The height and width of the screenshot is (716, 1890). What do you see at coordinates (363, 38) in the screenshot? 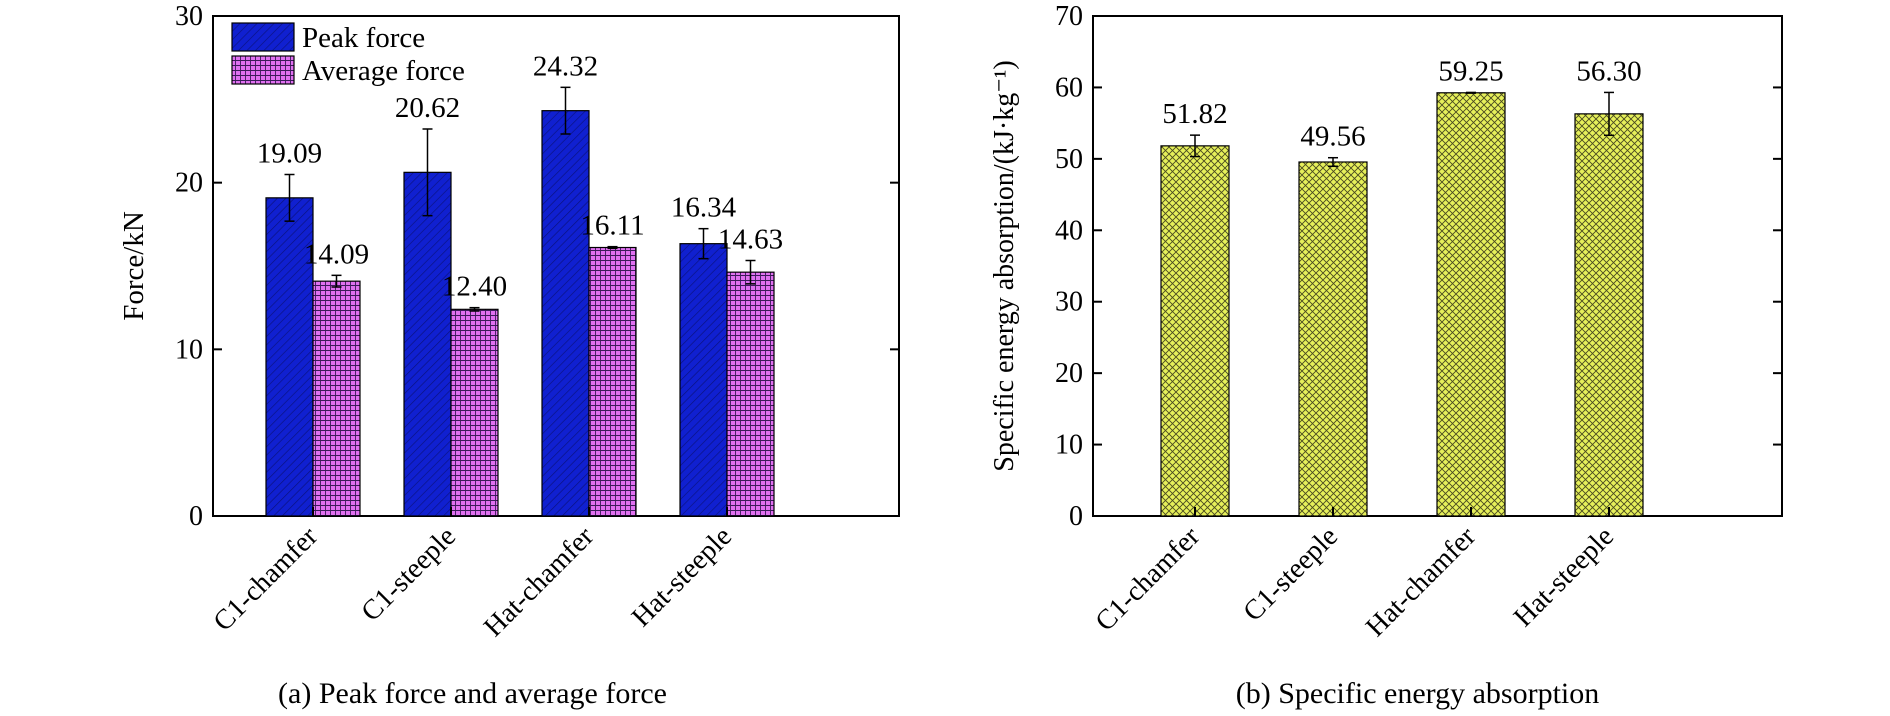
I see `legend-label: Peak force` at bounding box center [363, 38].